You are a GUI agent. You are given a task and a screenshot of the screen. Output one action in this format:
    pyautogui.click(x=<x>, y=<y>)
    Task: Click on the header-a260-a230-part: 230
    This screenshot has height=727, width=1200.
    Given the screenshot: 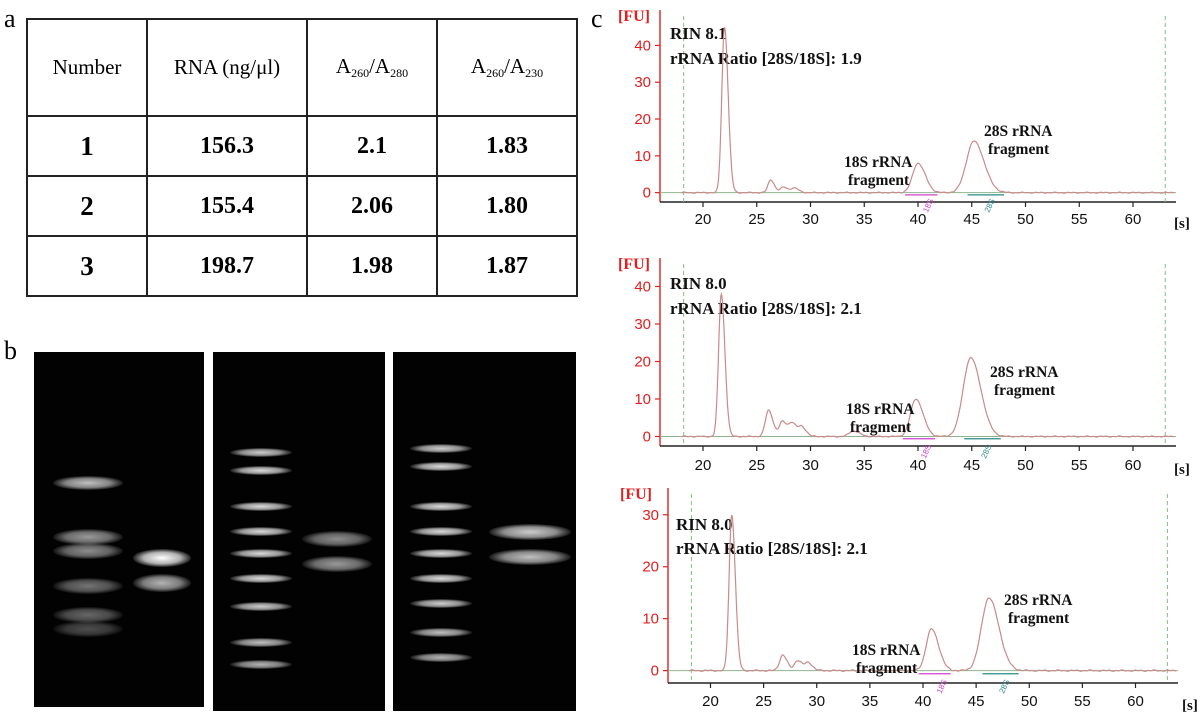 What is the action you would take?
    pyautogui.click(x=534, y=73)
    